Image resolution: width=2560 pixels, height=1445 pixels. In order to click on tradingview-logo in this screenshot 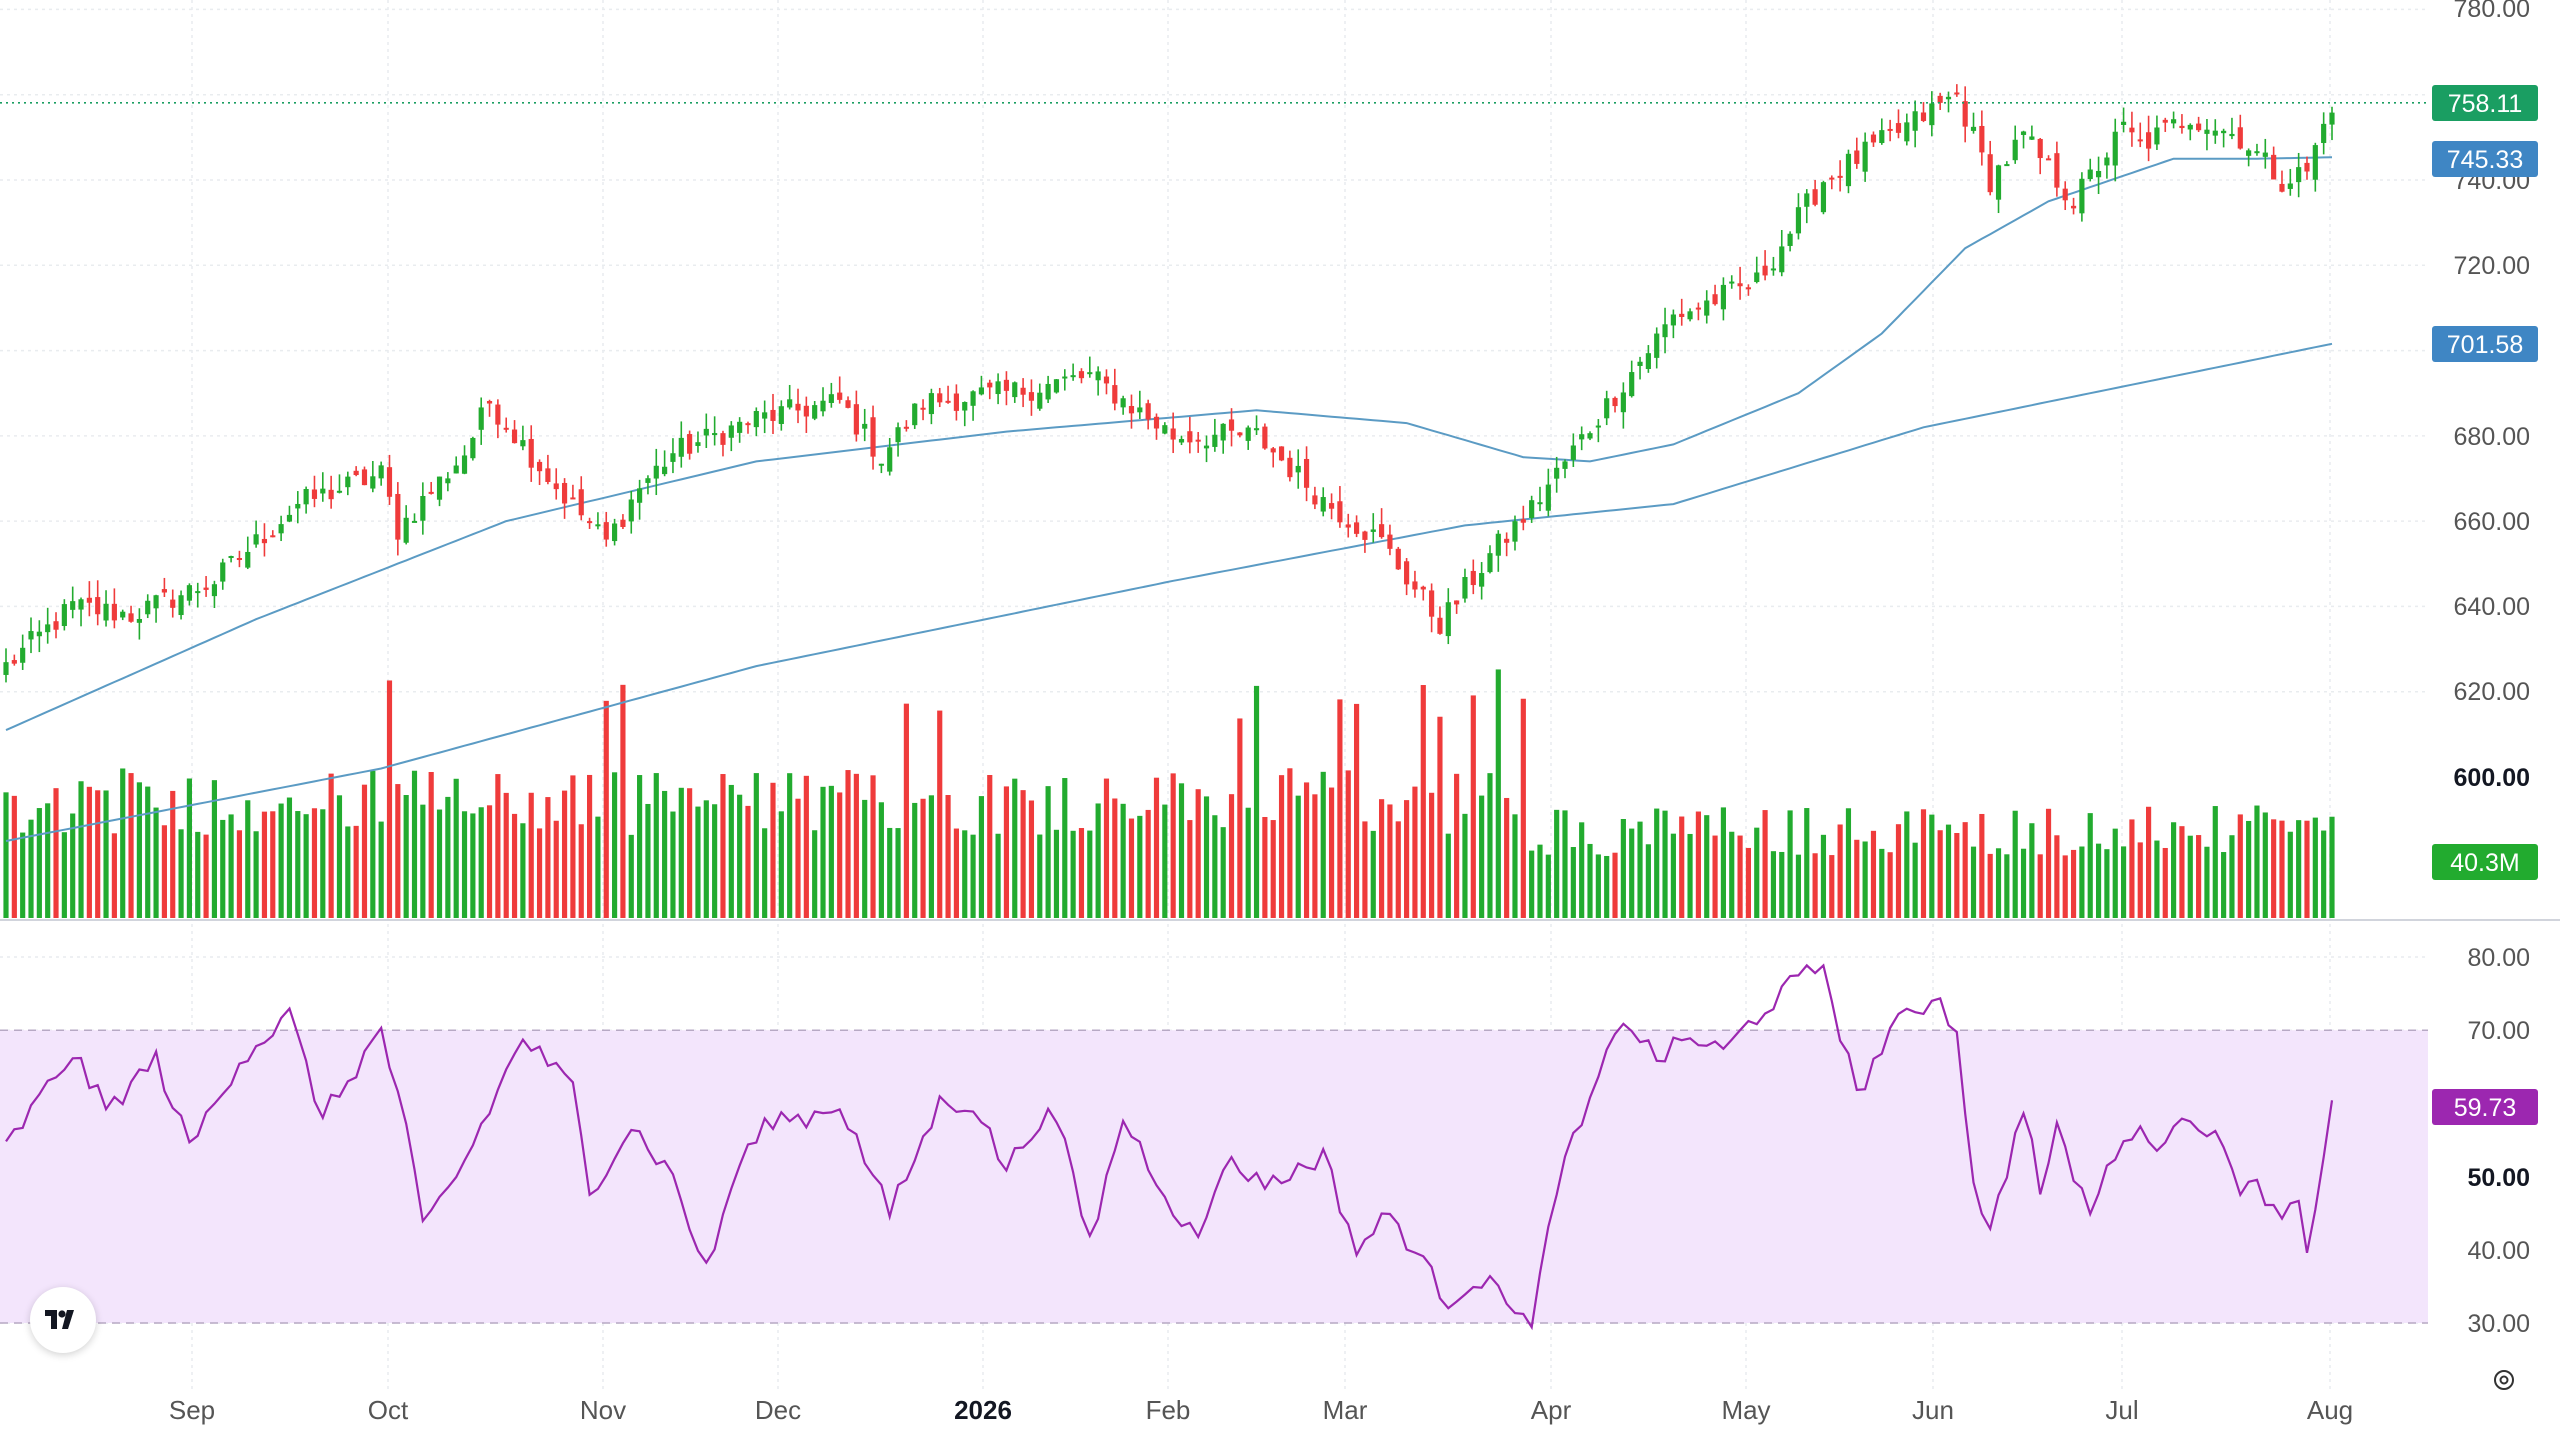, I will do `click(63, 1320)`.